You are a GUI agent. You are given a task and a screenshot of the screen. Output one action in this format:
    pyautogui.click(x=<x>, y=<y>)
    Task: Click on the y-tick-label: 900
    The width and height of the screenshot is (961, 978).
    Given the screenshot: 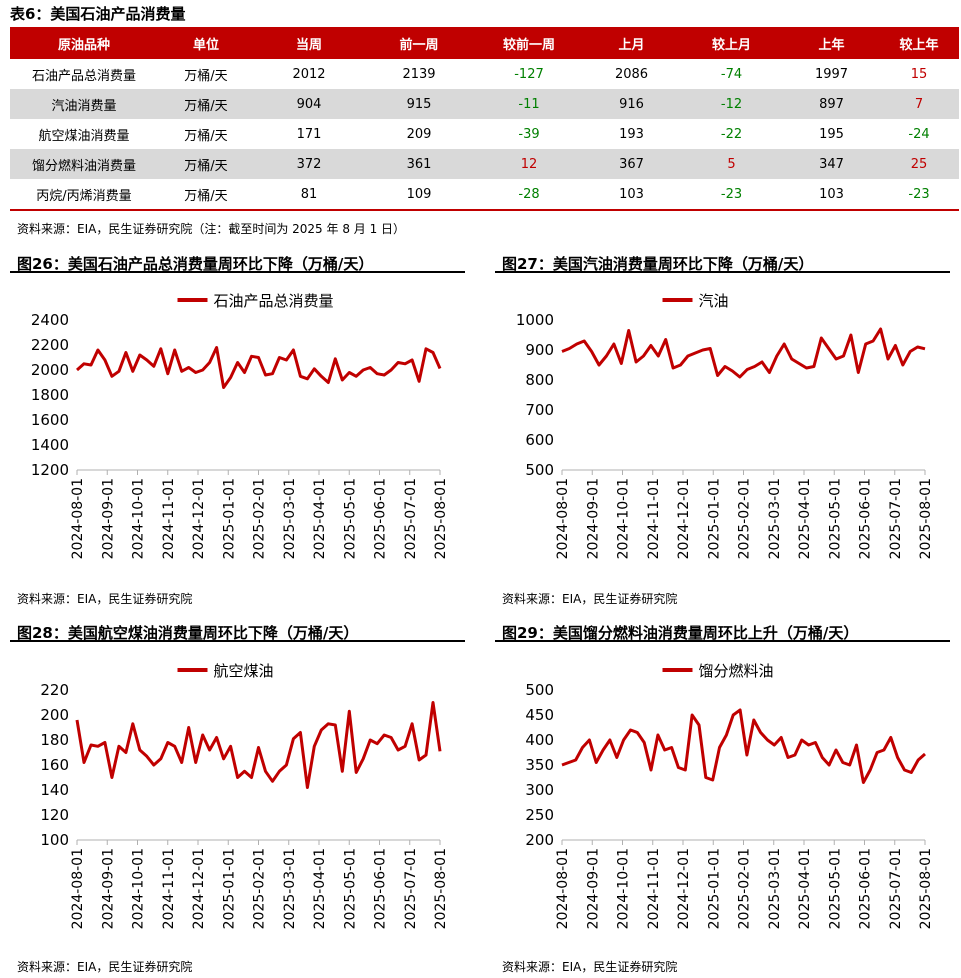 What is the action you would take?
    pyautogui.click(x=539, y=350)
    